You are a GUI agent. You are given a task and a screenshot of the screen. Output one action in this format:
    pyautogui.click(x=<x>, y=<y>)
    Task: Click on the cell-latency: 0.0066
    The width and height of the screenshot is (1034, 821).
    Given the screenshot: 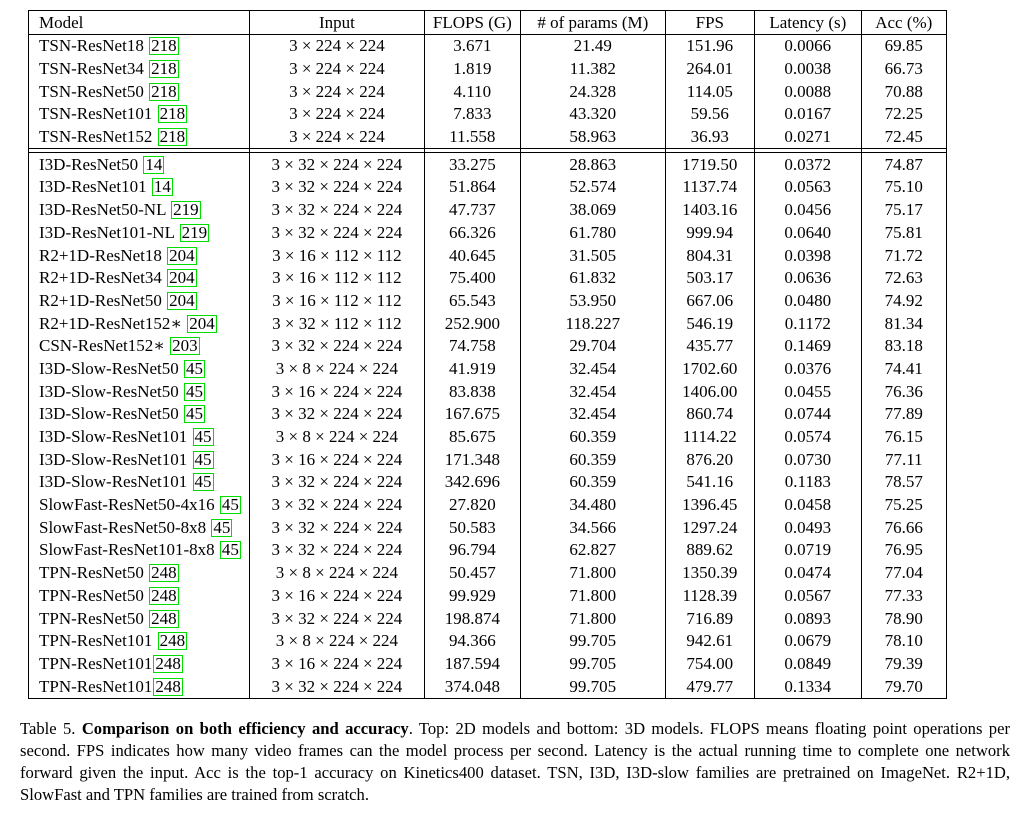 What is the action you would take?
    pyautogui.click(x=807, y=45)
    